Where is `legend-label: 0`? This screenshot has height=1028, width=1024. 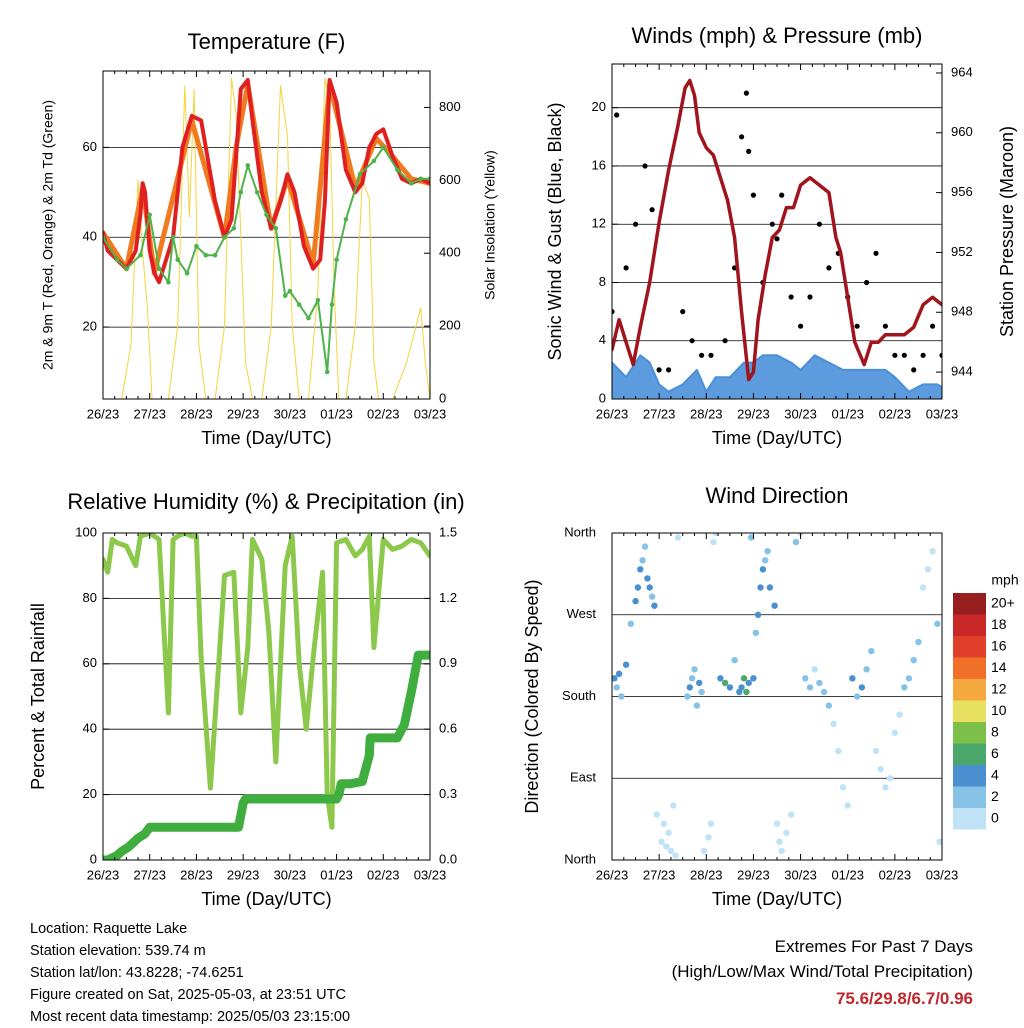
legend-label: 0 is located at coordinates (995, 817).